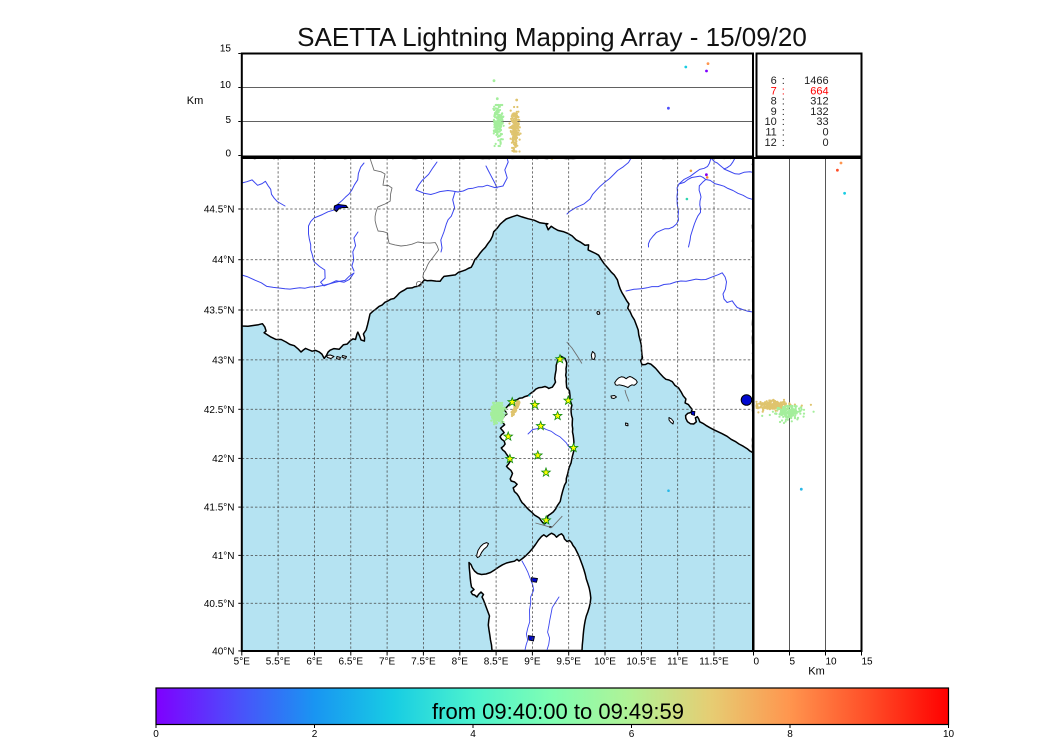 This screenshot has width=1050, height=755. Describe the element at coordinates (223, 651) in the screenshot. I see `svg-text: 40°N` at that location.